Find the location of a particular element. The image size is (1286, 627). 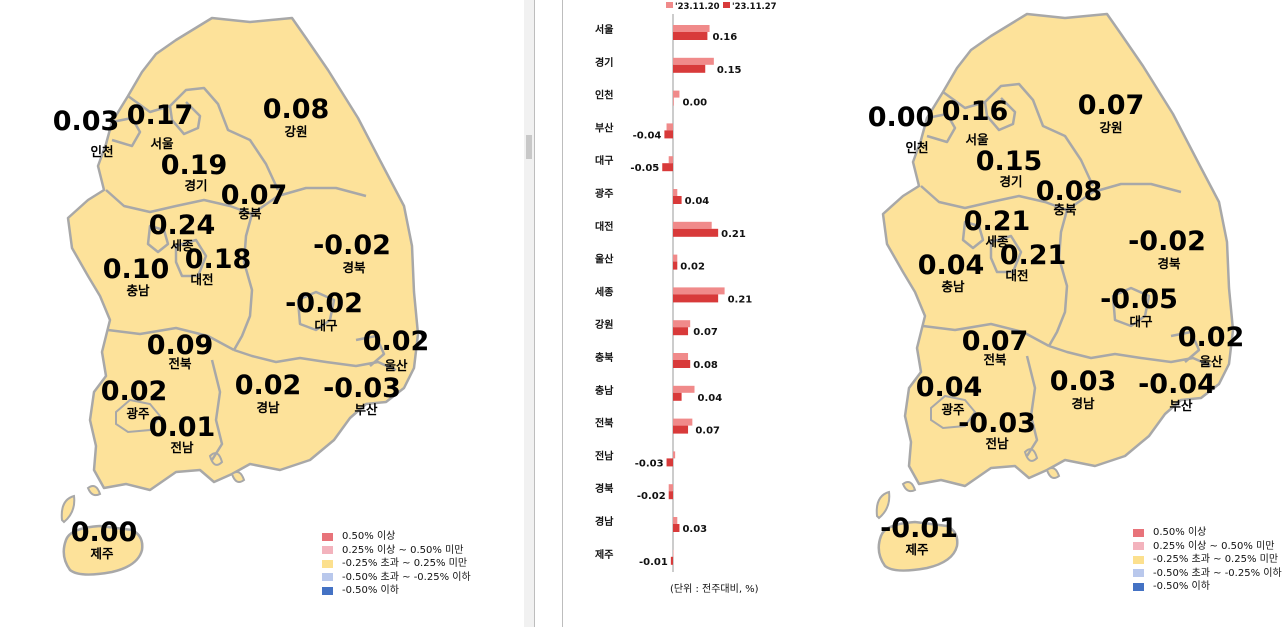

region-value: -0.02 is located at coordinates (324, 303).